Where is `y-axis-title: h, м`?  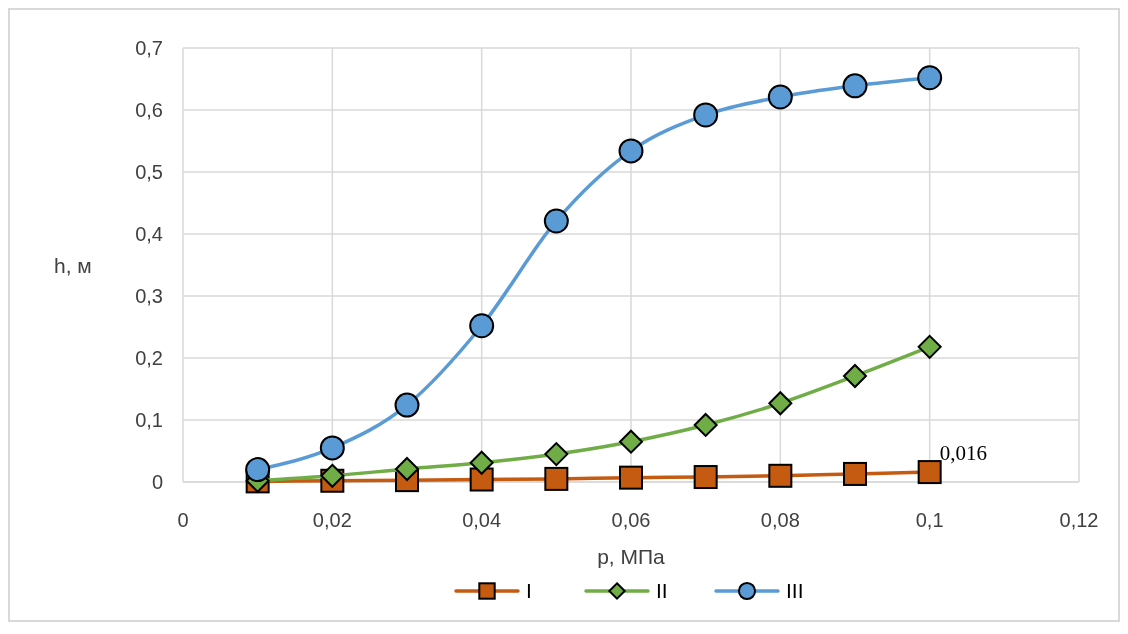 y-axis-title: h, м is located at coordinates (73, 265).